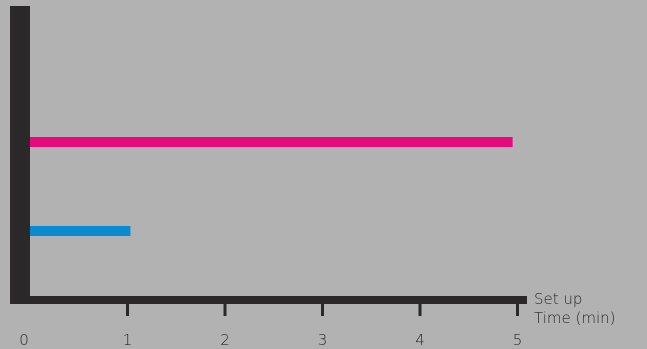 This screenshot has width=647, height=349. What do you see at coordinates (558, 299) in the screenshot?
I see `x-axis-title-line: Set up` at bounding box center [558, 299].